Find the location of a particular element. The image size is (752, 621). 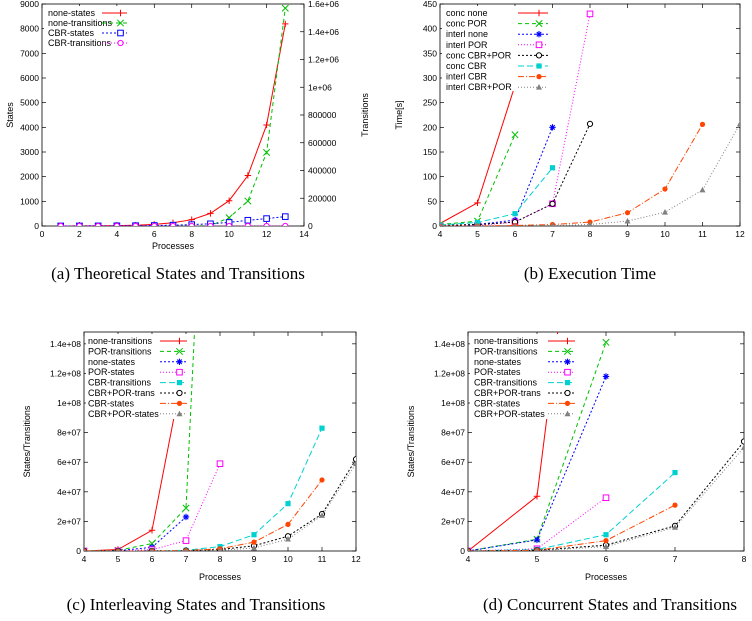

series-line-CBR+POR-states is located at coordinates (220, 507).